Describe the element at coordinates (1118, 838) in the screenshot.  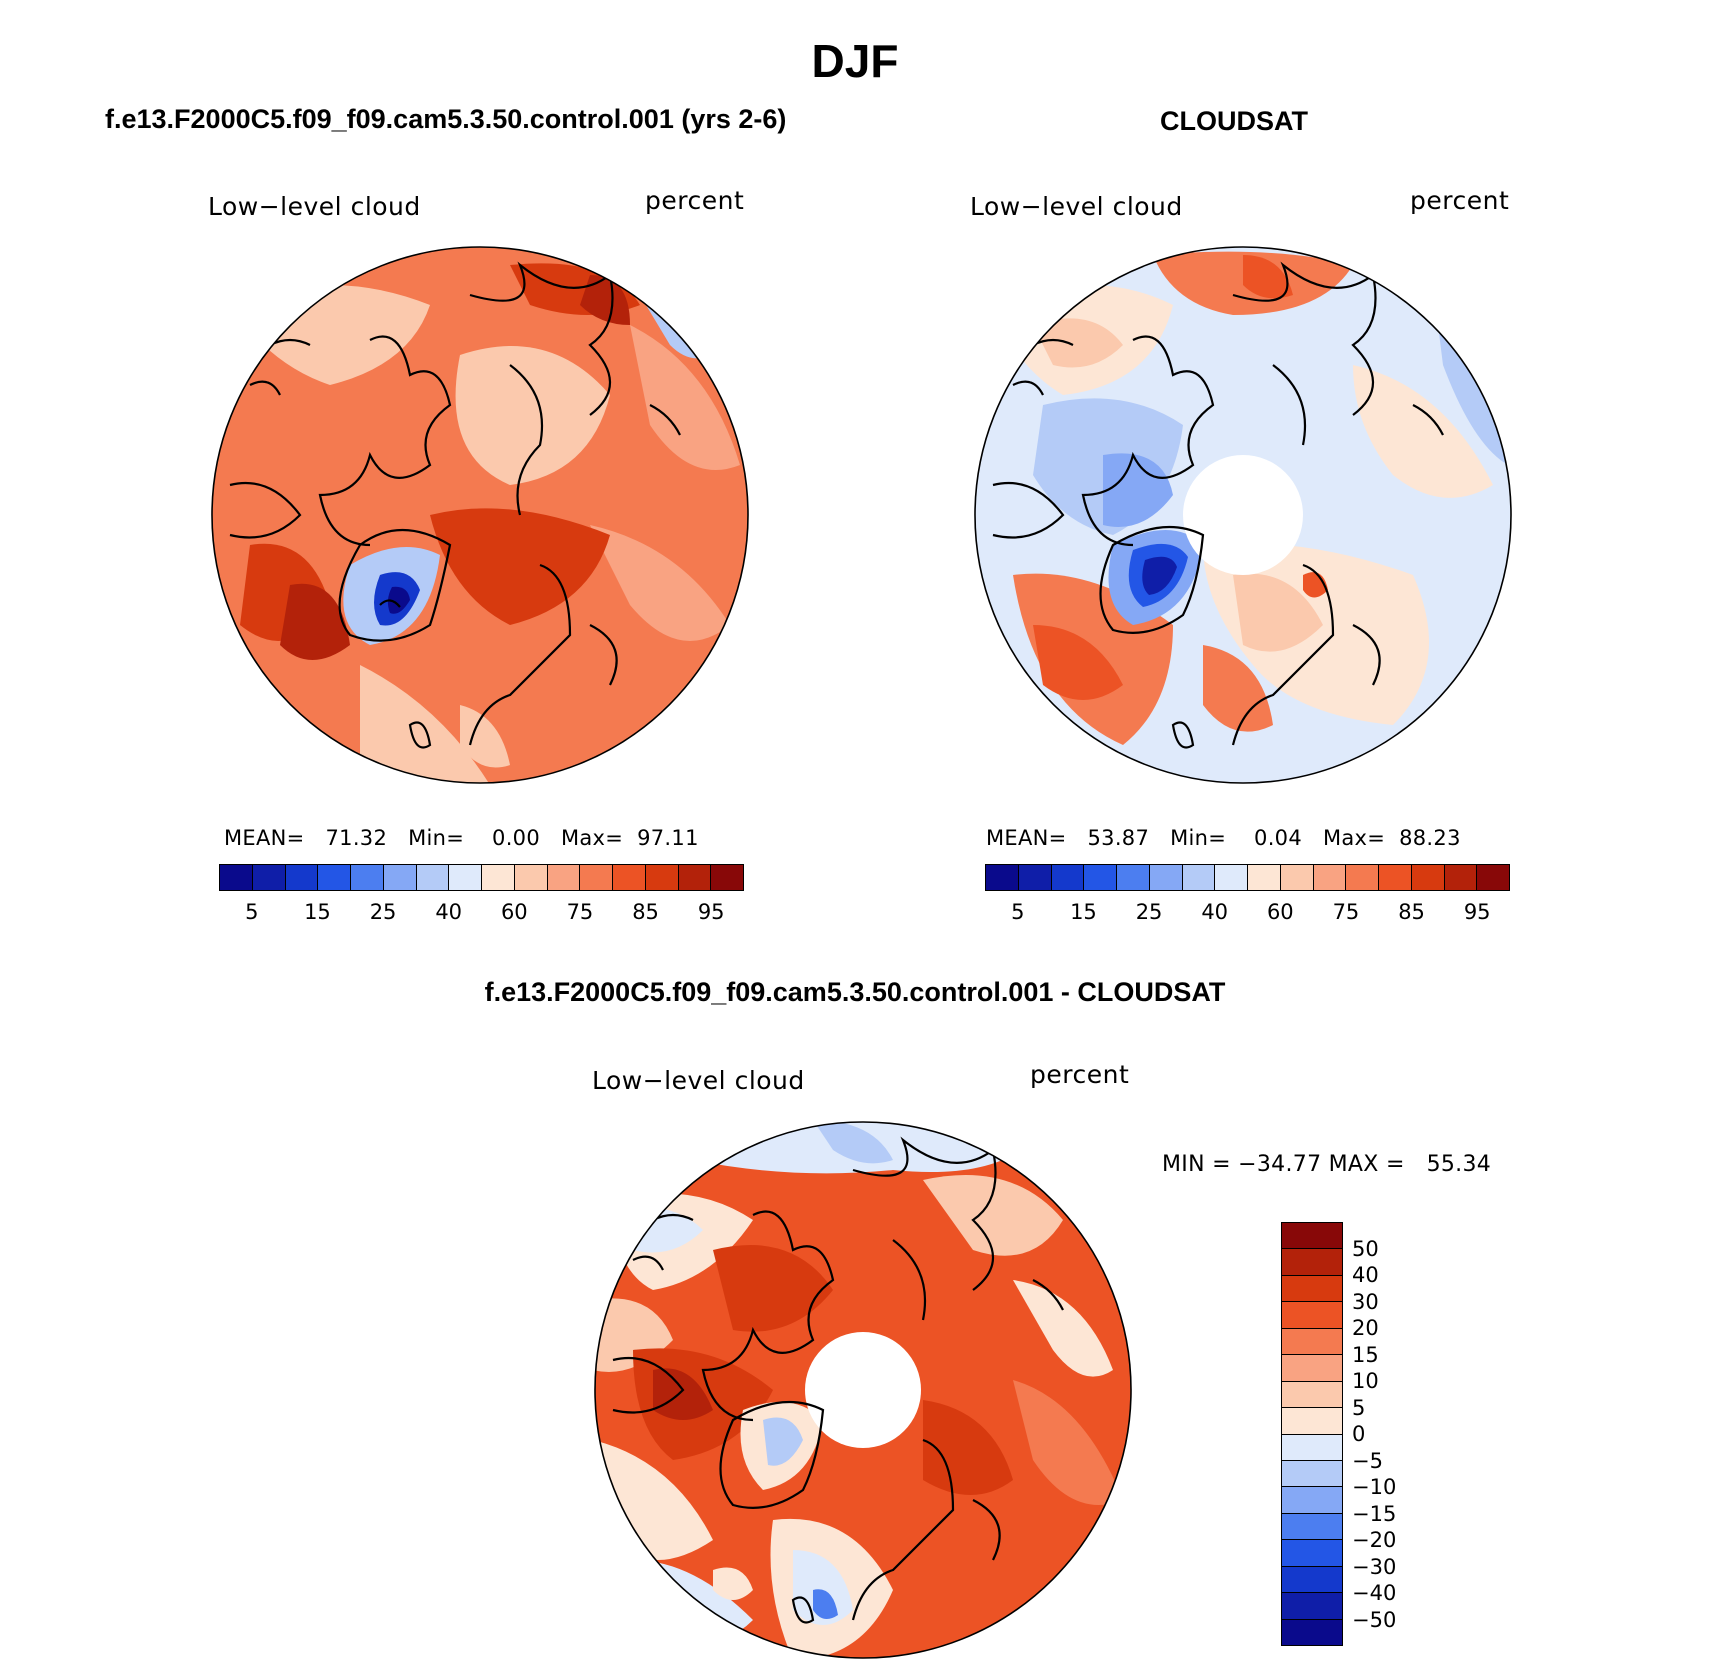
I see `obs-mean-value: 53.87` at that location.